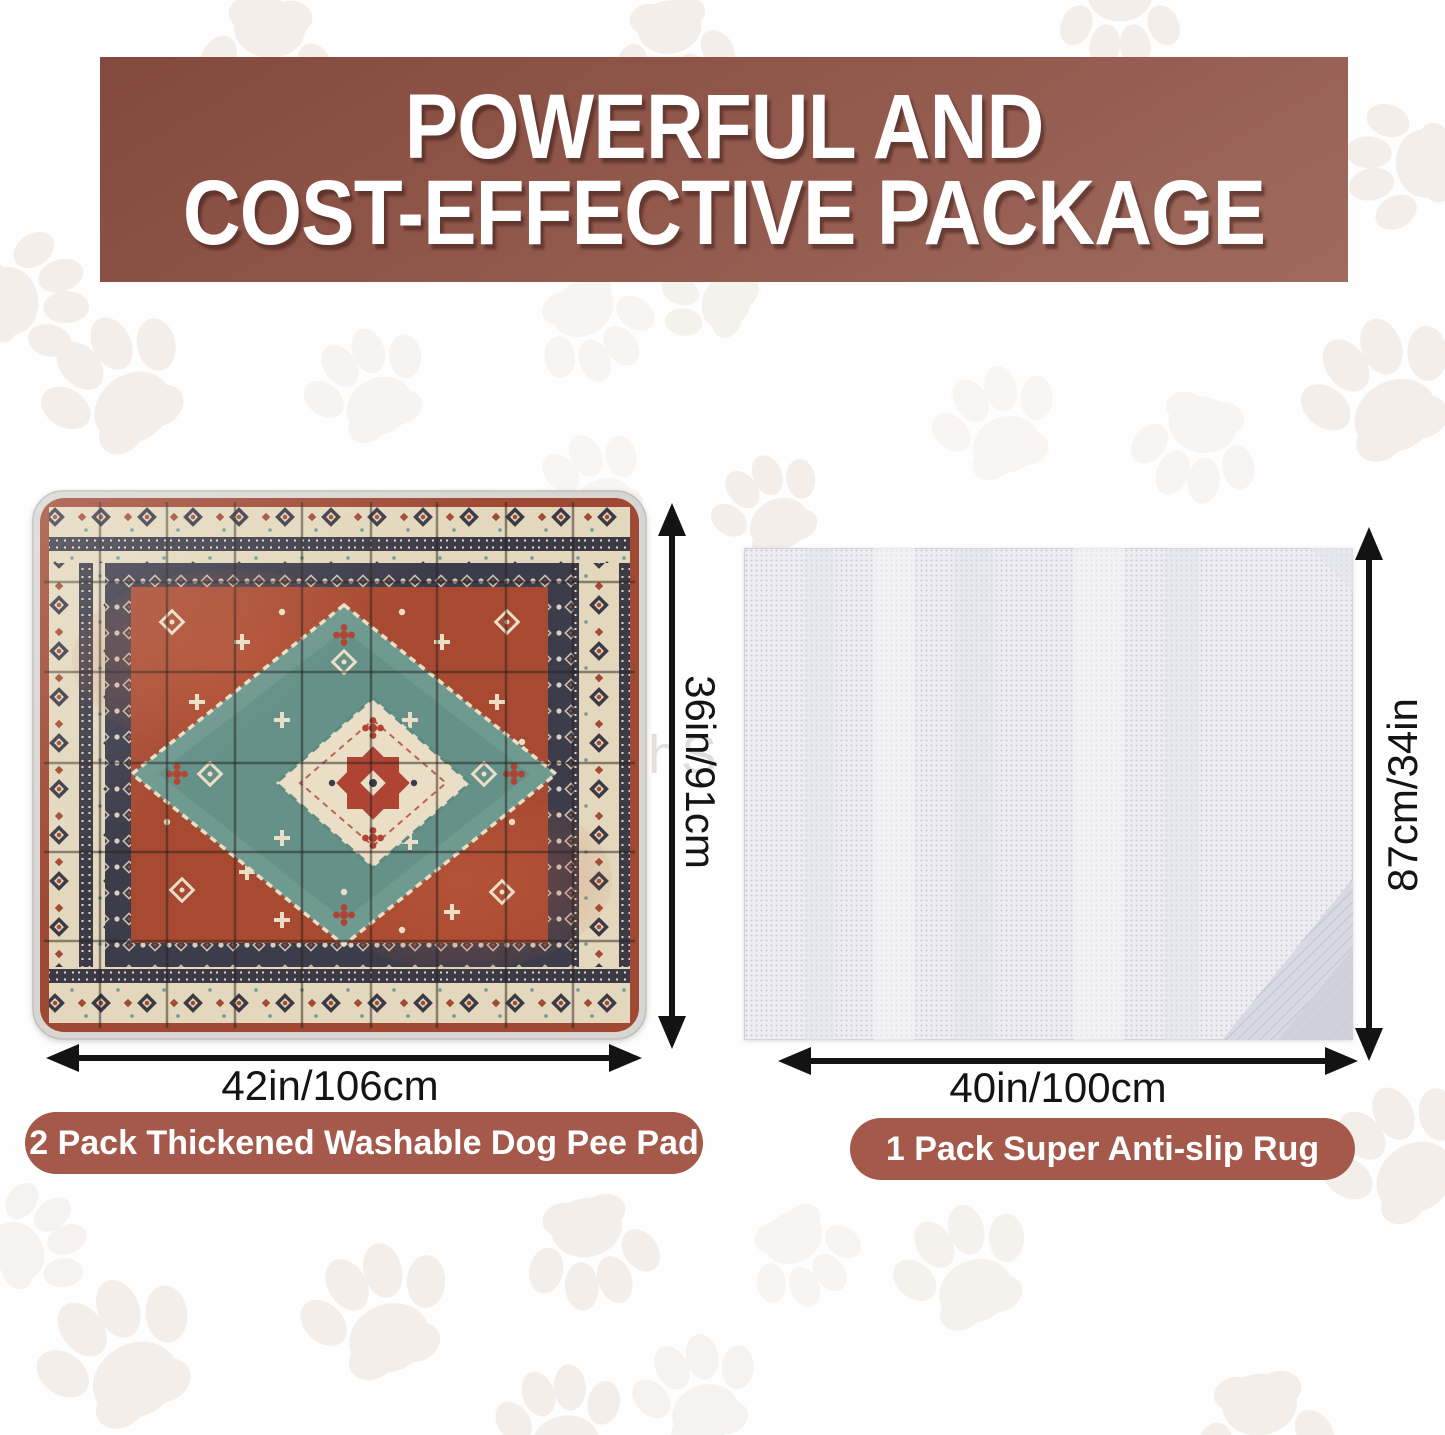  What do you see at coordinates (330, 1085) in the screenshot?
I see `pee-pad-width-label: 42in/106cm` at bounding box center [330, 1085].